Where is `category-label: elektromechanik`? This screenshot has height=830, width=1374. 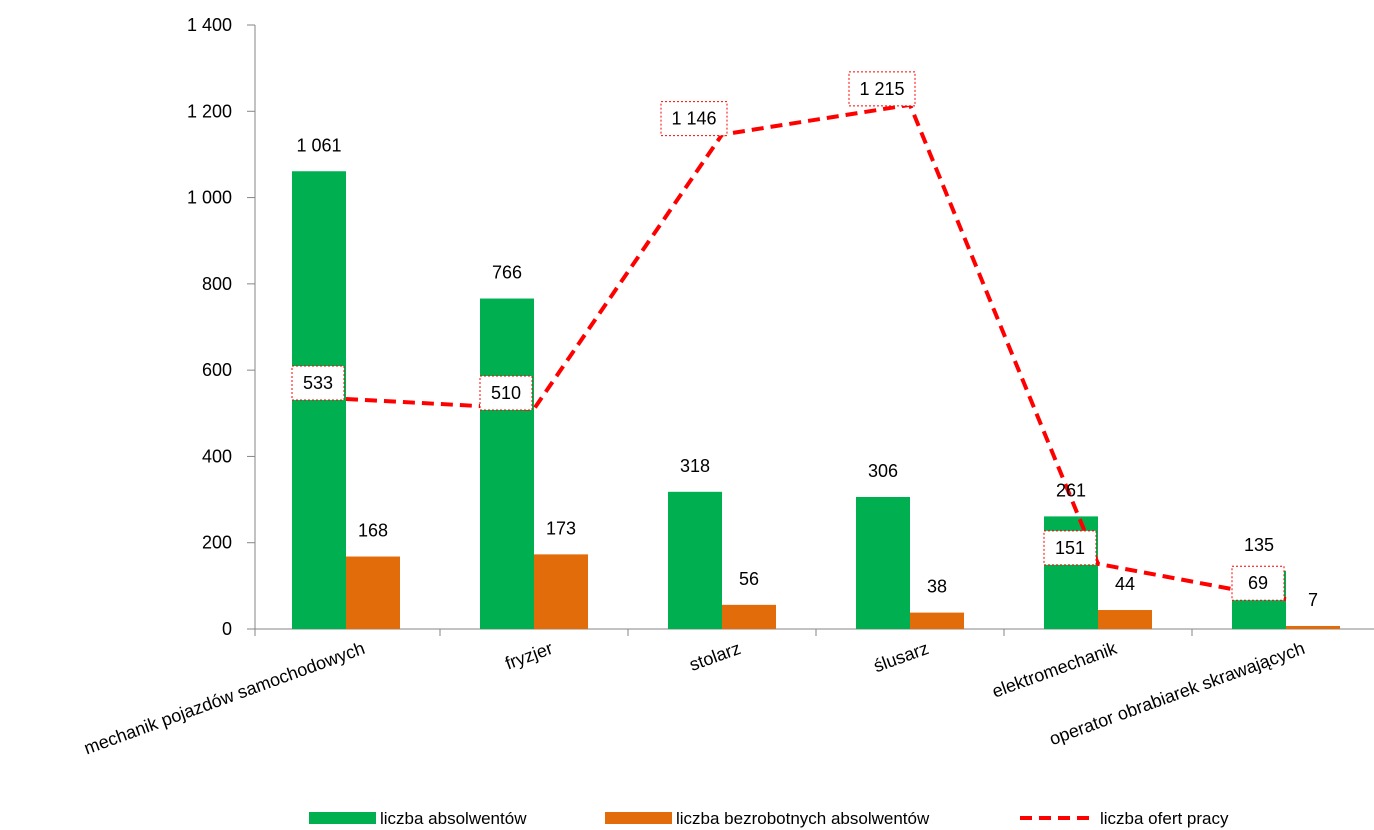 category-label: elektromechanik is located at coordinates (1054, 670).